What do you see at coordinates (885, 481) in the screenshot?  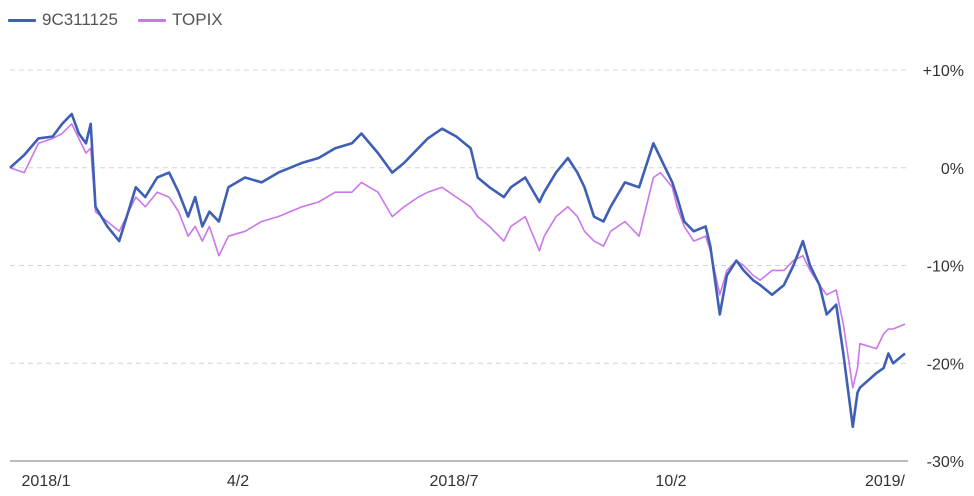 I see `x-tick-label-4: 2019/` at bounding box center [885, 481].